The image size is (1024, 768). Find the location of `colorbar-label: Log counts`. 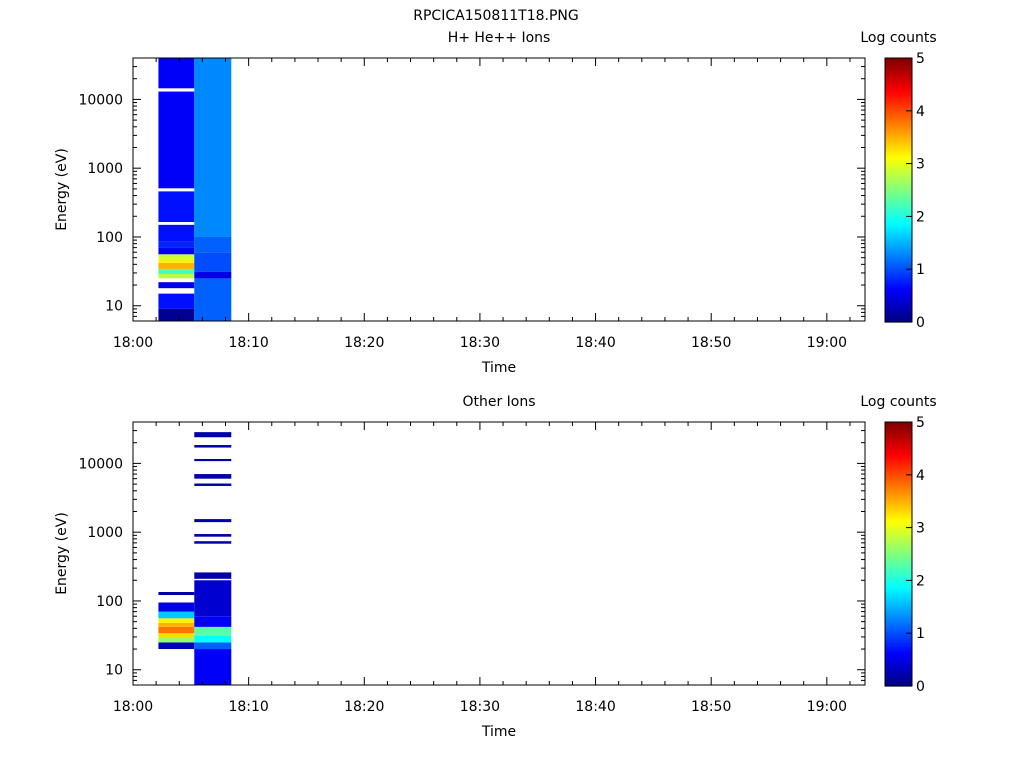

colorbar-label: Log counts is located at coordinates (898, 38).